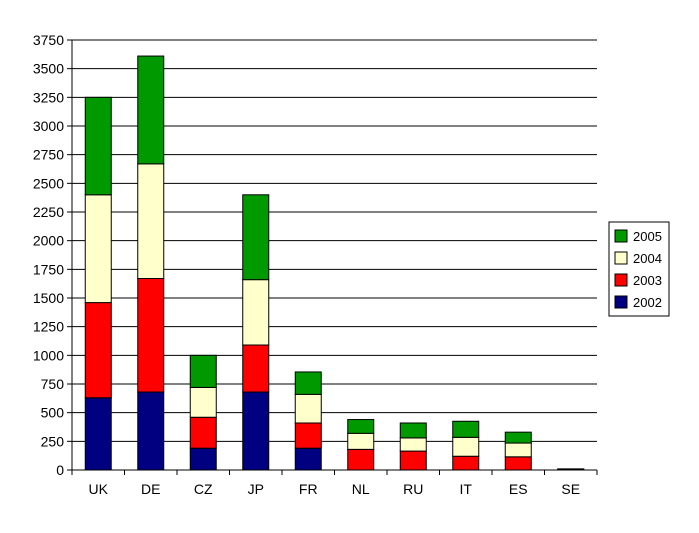 This screenshot has height=533, width=699. I want to click on bar-jp-2005, so click(256, 237).